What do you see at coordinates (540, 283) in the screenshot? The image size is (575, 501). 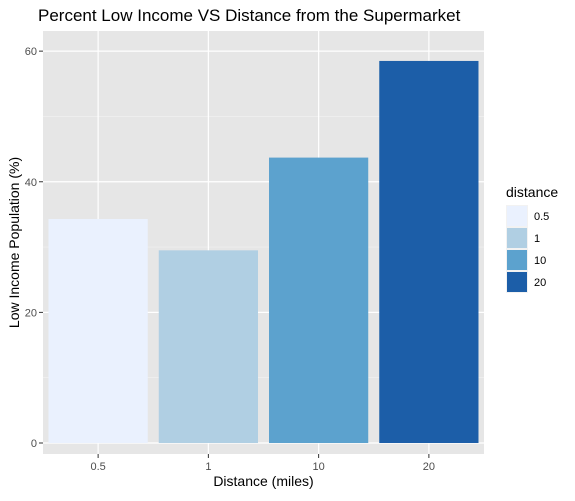 I see `legend-label: 20` at bounding box center [540, 283].